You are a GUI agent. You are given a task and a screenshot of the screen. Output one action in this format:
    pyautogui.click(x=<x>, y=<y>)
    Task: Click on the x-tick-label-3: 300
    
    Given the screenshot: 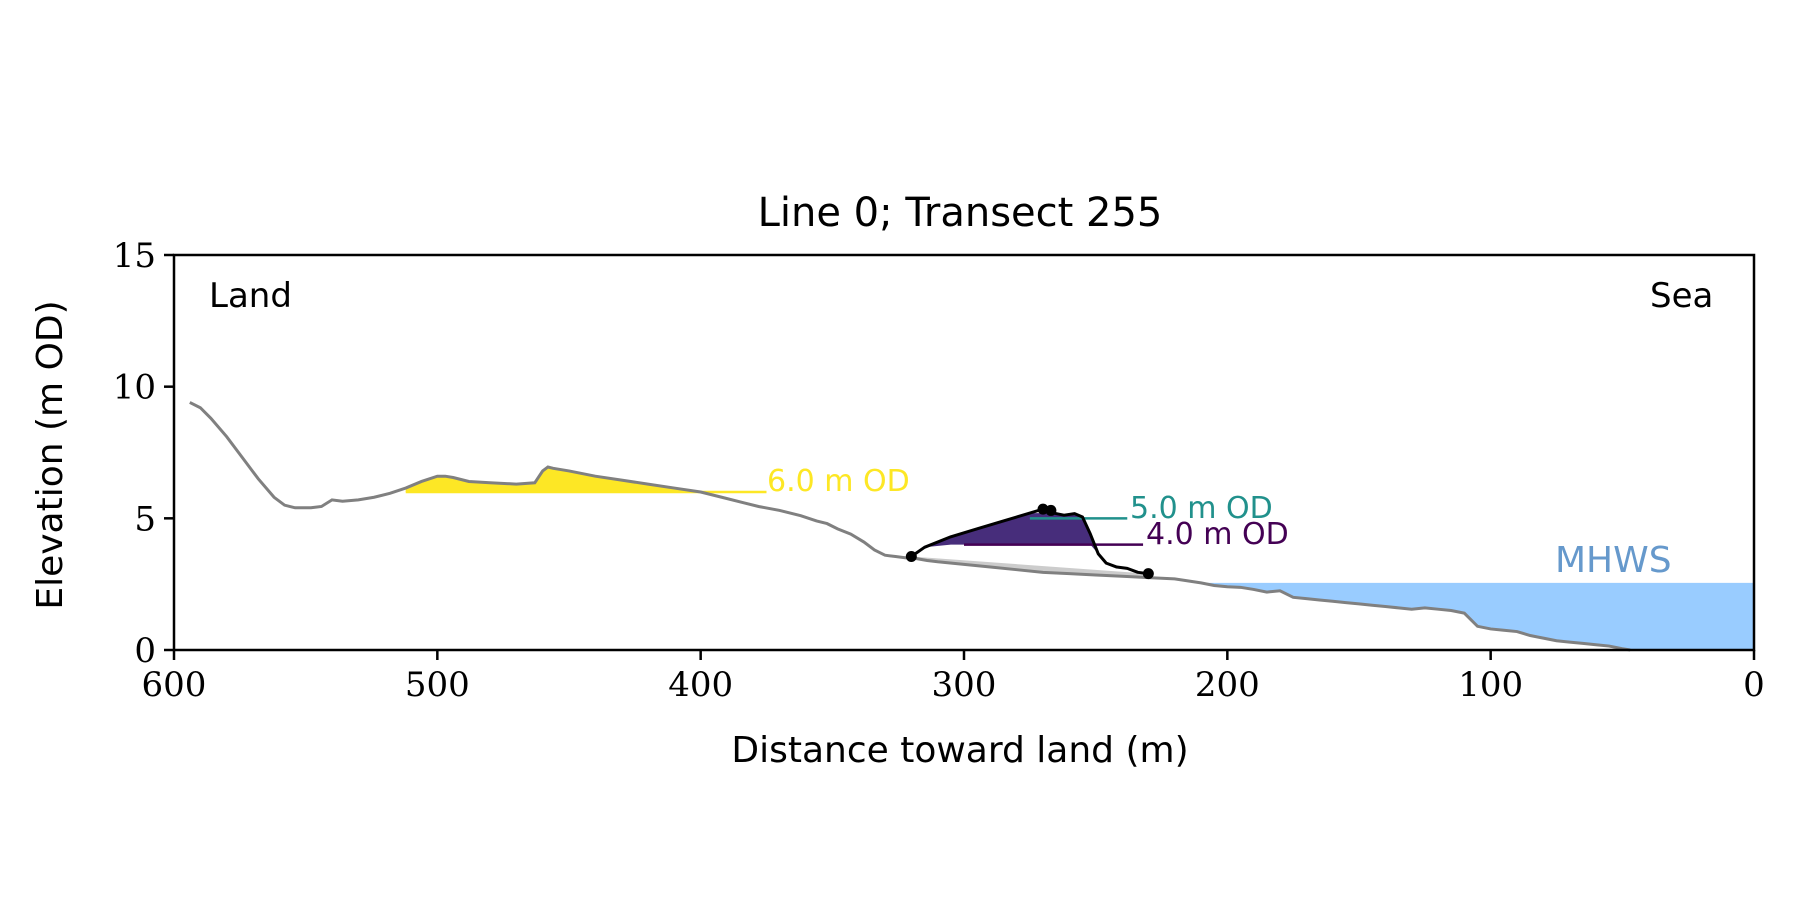 What is the action you would take?
    pyautogui.click(x=964, y=685)
    